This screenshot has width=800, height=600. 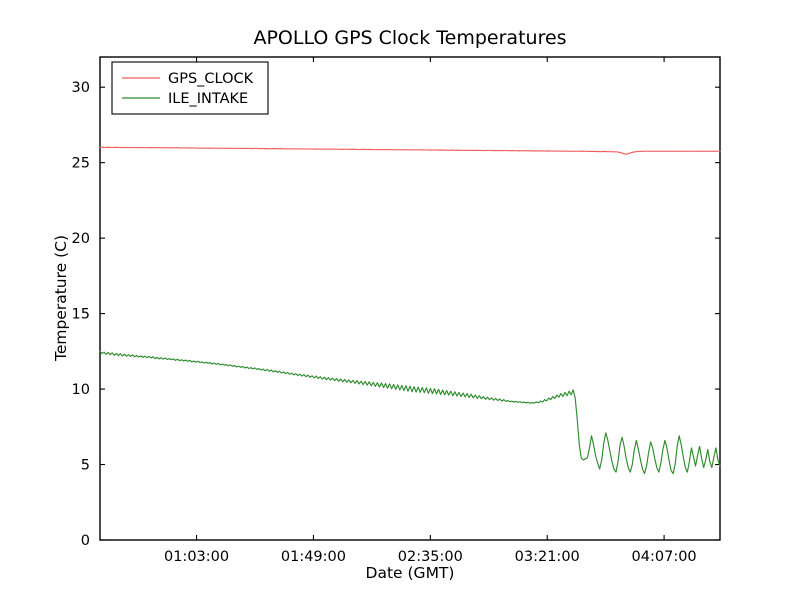 I want to click on y-tick-label: 30, so click(x=81, y=88).